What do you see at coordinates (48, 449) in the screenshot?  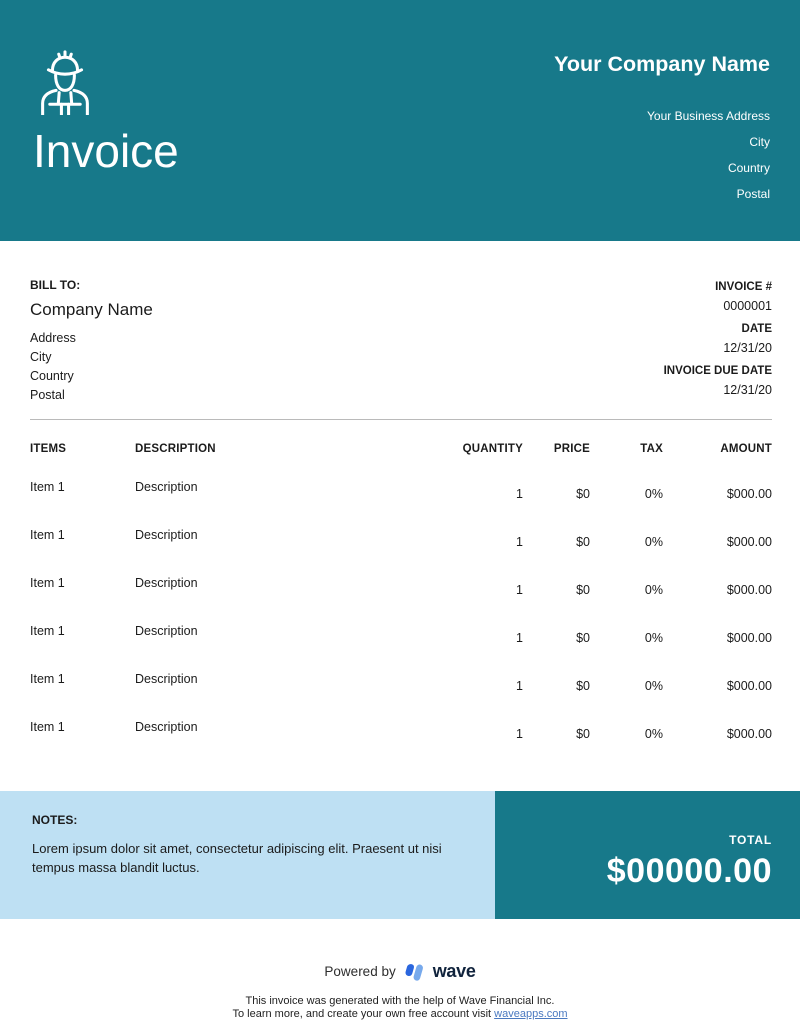 I see `col-header-items: ITEMS` at bounding box center [48, 449].